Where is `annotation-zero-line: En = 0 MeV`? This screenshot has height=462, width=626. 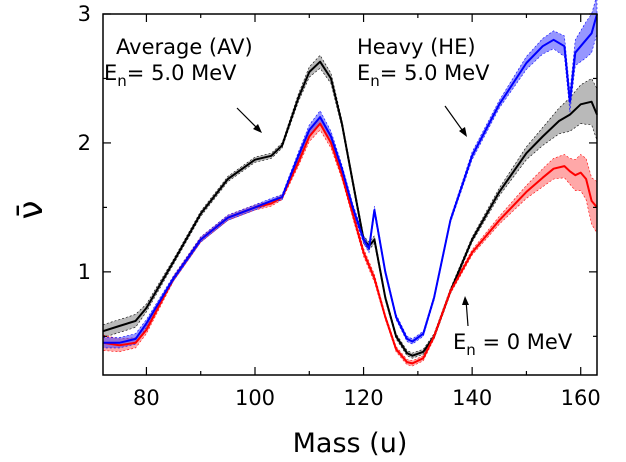
annotation-zero-line: En = 0 MeV is located at coordinates (513, 344).